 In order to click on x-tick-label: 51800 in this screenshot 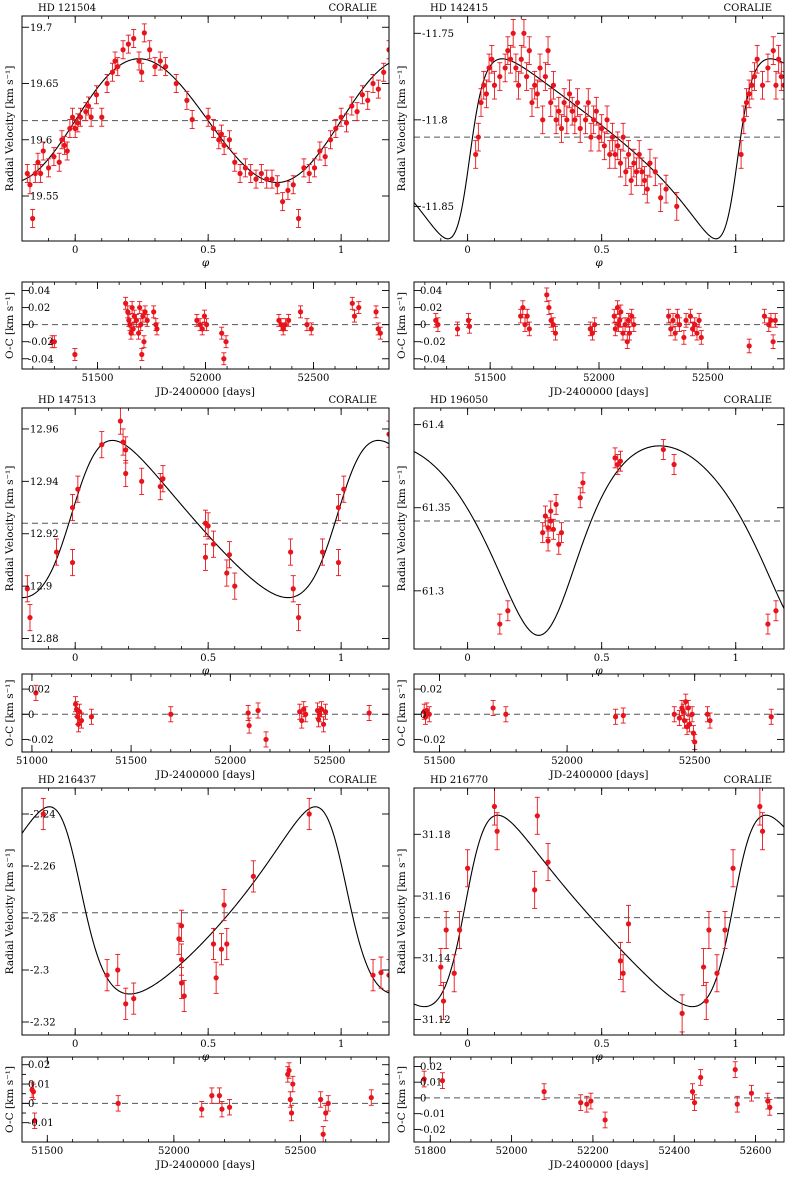, I will do `click(430, 1151)`.